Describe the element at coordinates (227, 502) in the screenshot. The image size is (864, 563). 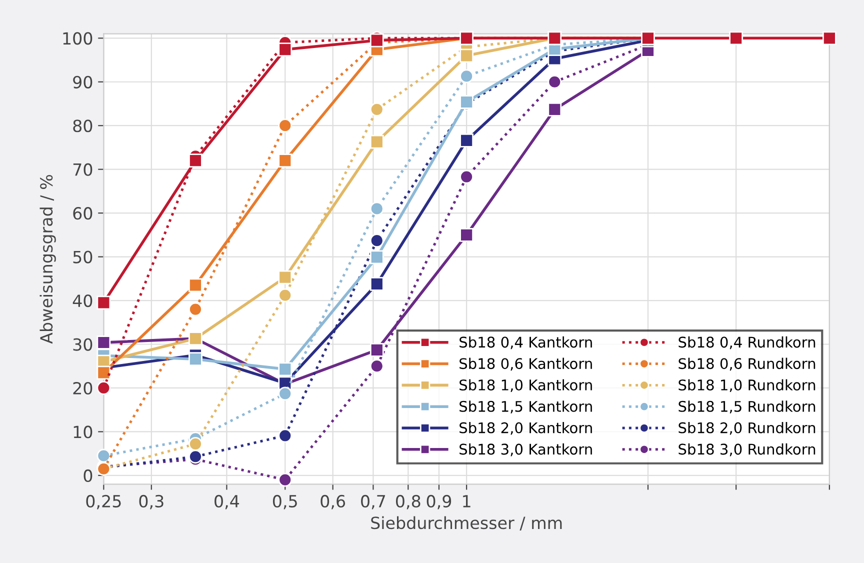
I see `x-tick-label: 0,4` at that location.